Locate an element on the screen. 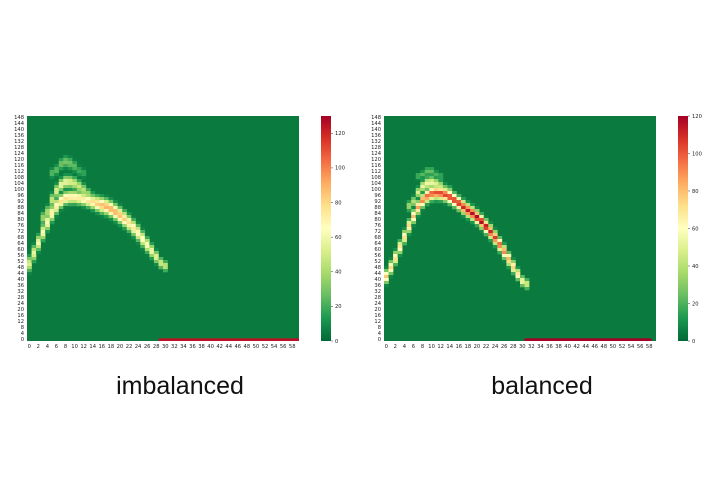  x-tick-label: 10 is located at coordinates (431, 347).